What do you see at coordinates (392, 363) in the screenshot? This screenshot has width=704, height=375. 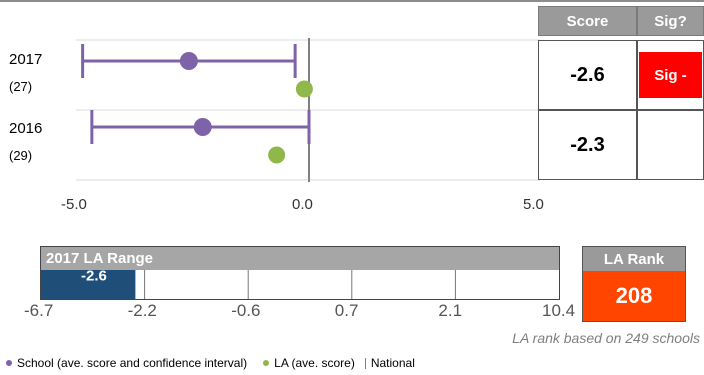 I see `legend-national-label: National` at bounding box center [392, 363].